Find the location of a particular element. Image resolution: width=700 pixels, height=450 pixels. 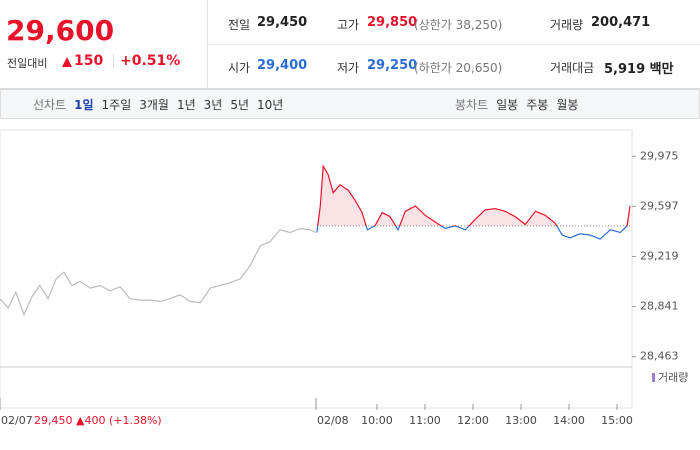

stat-label: 거래량 is located at coordinates (567, 25).